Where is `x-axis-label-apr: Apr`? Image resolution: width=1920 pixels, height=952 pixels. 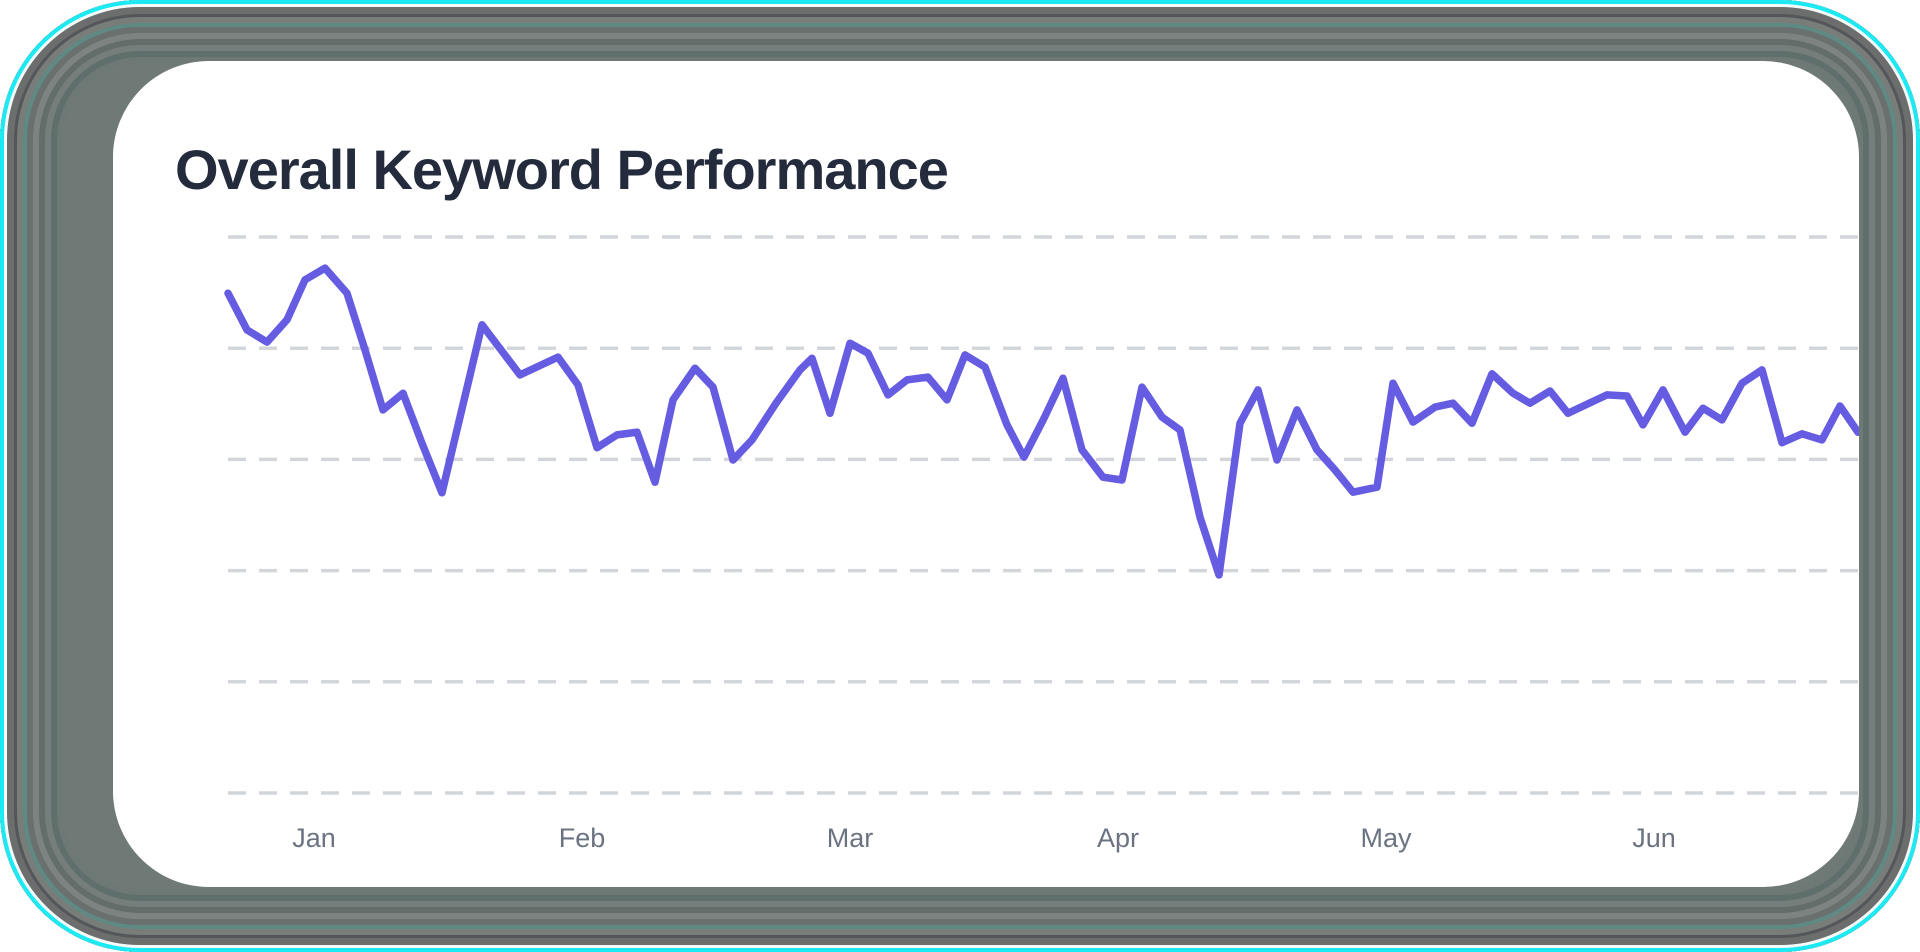
x-axis-label-apr: Apr is located at coordinates (1118, 838).